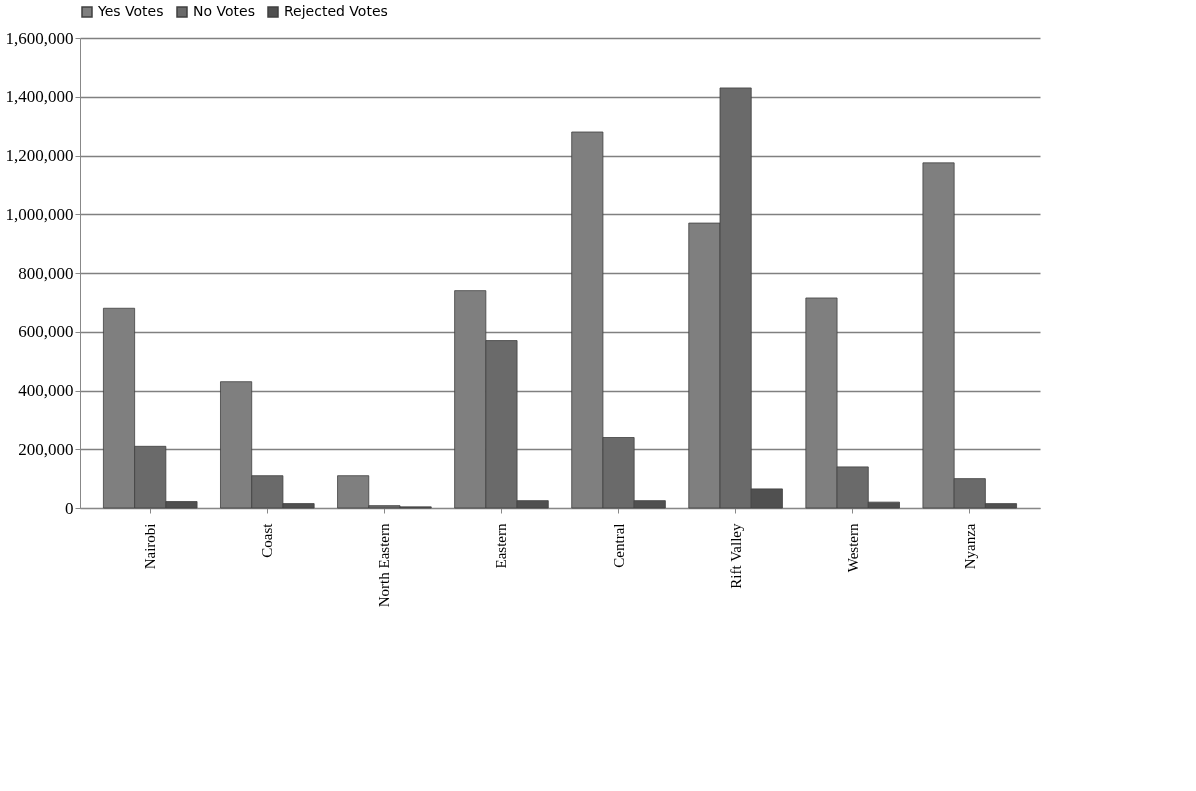  I want to click on y-tick-label: 0, so click(69, 508).